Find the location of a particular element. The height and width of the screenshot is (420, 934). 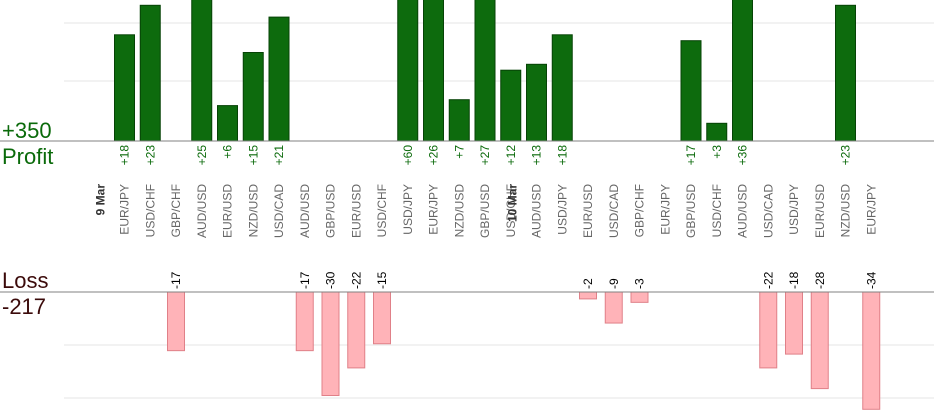

profit-value-label: +3 is located at coordinates (717, 152).